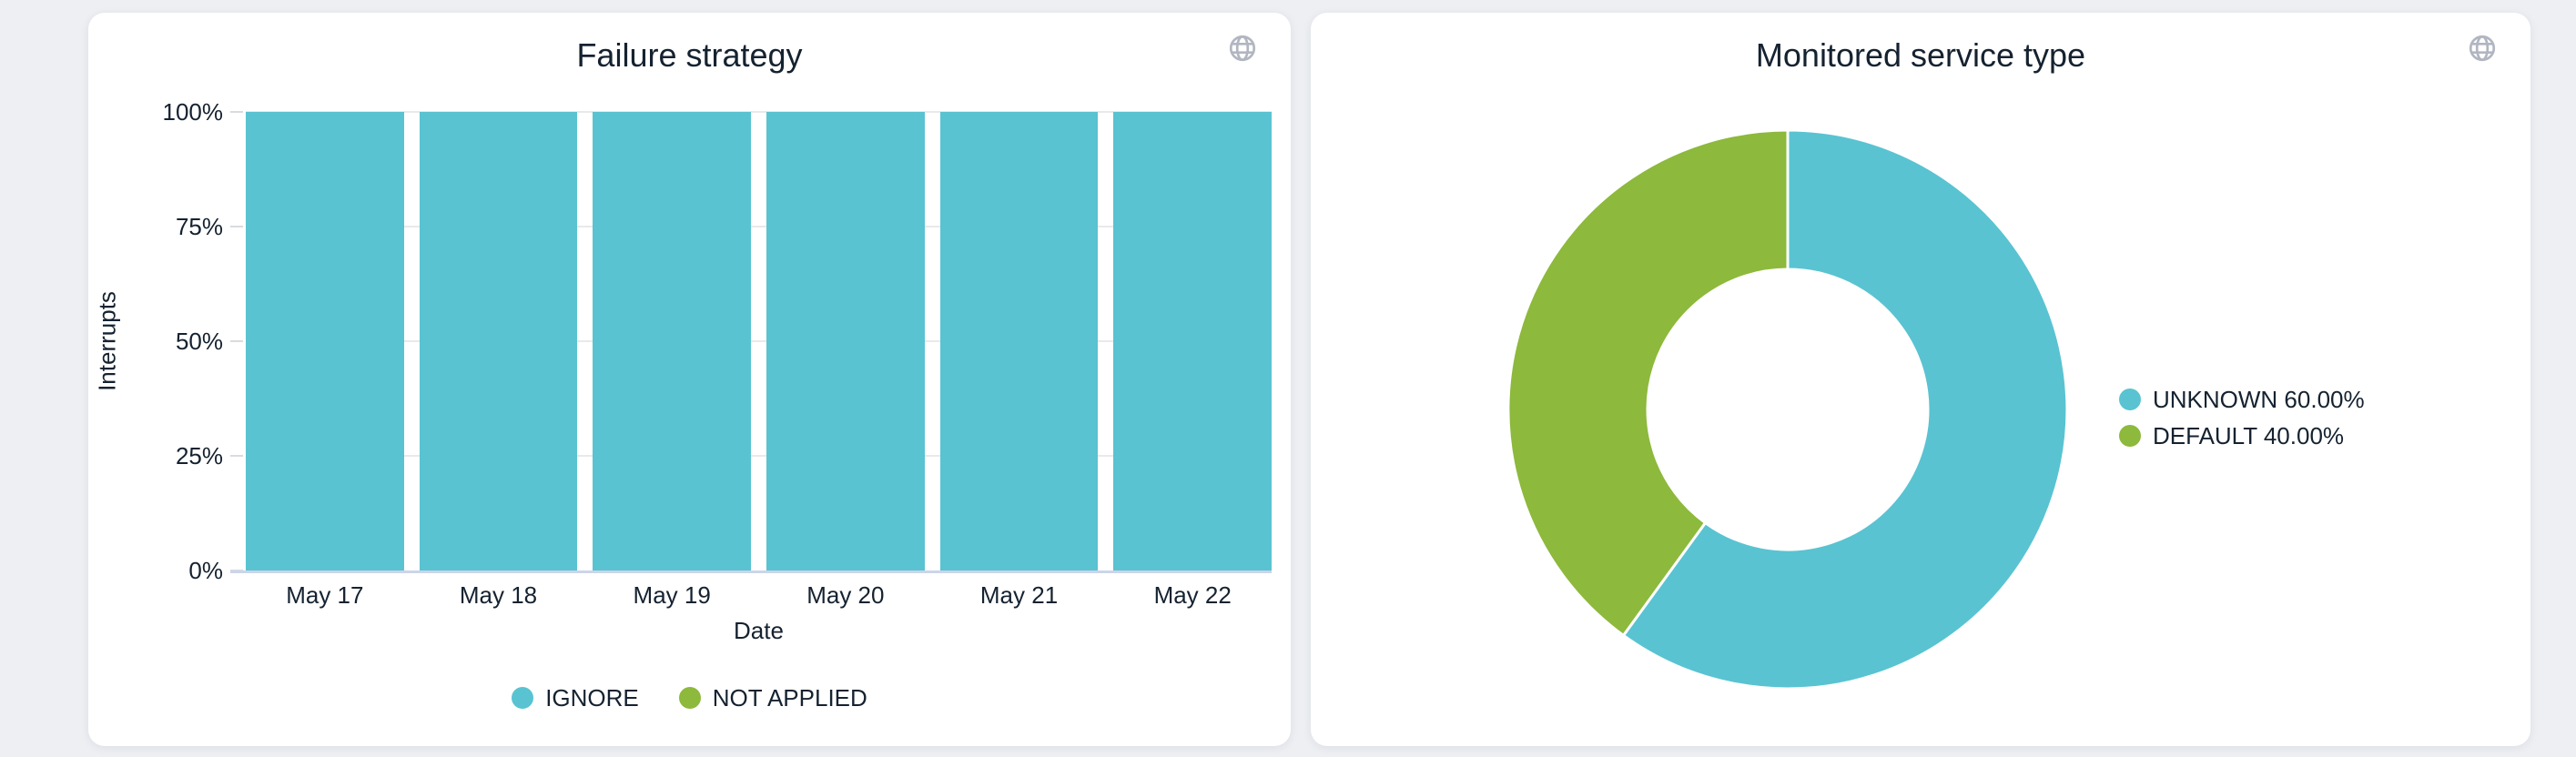 The width and height of the screenshot is (2576, 757). I want to click on x-tick-label: May 17, so click(325, 595).